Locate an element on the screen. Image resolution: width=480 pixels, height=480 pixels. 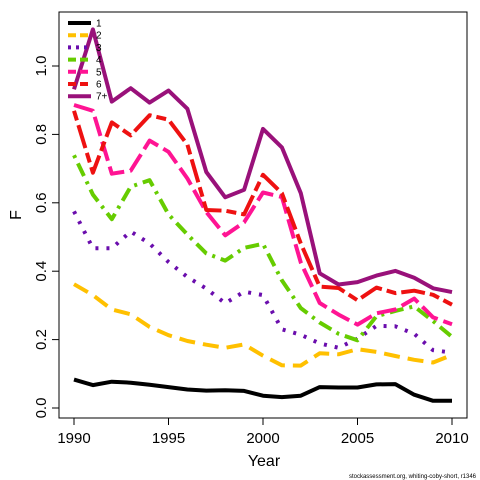
y-axis-title: F is located at coordinates (16, 215).